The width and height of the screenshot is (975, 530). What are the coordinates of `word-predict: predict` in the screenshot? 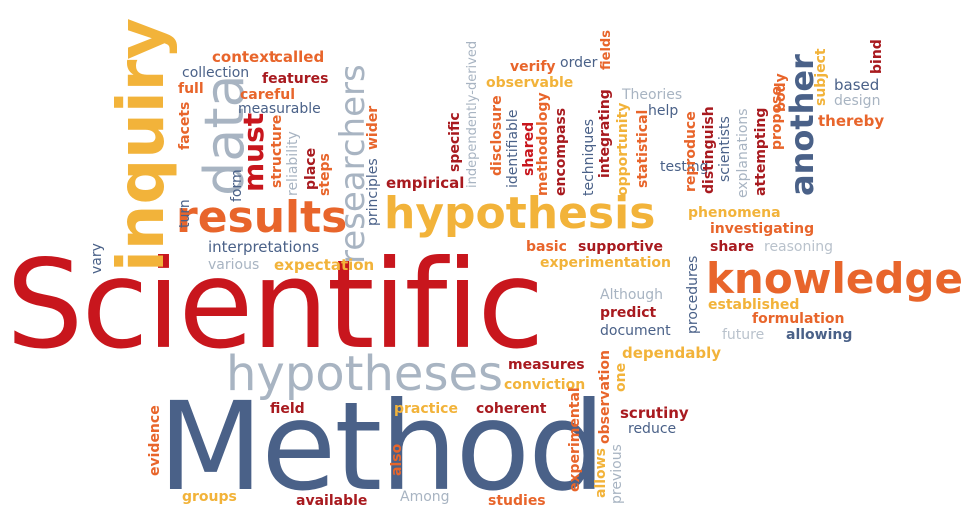 It's located at (628, 313).